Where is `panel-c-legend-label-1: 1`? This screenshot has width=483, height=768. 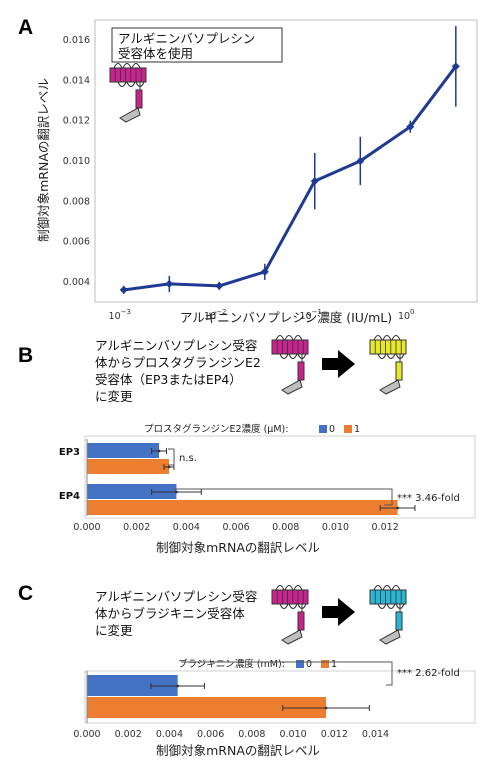
panel-c-legend-label-1: 1 is located at coordinates (334, 664).